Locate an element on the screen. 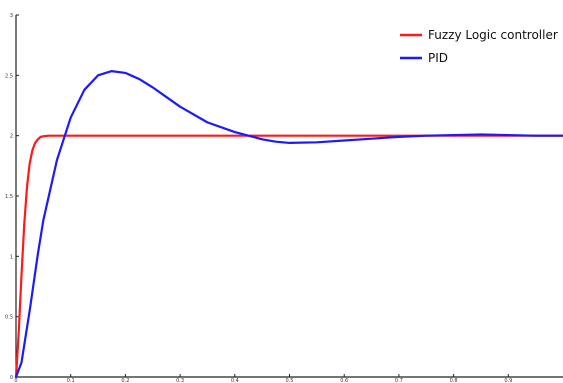  y-tick-label: 1.5 is located at coordinates (9, 197).